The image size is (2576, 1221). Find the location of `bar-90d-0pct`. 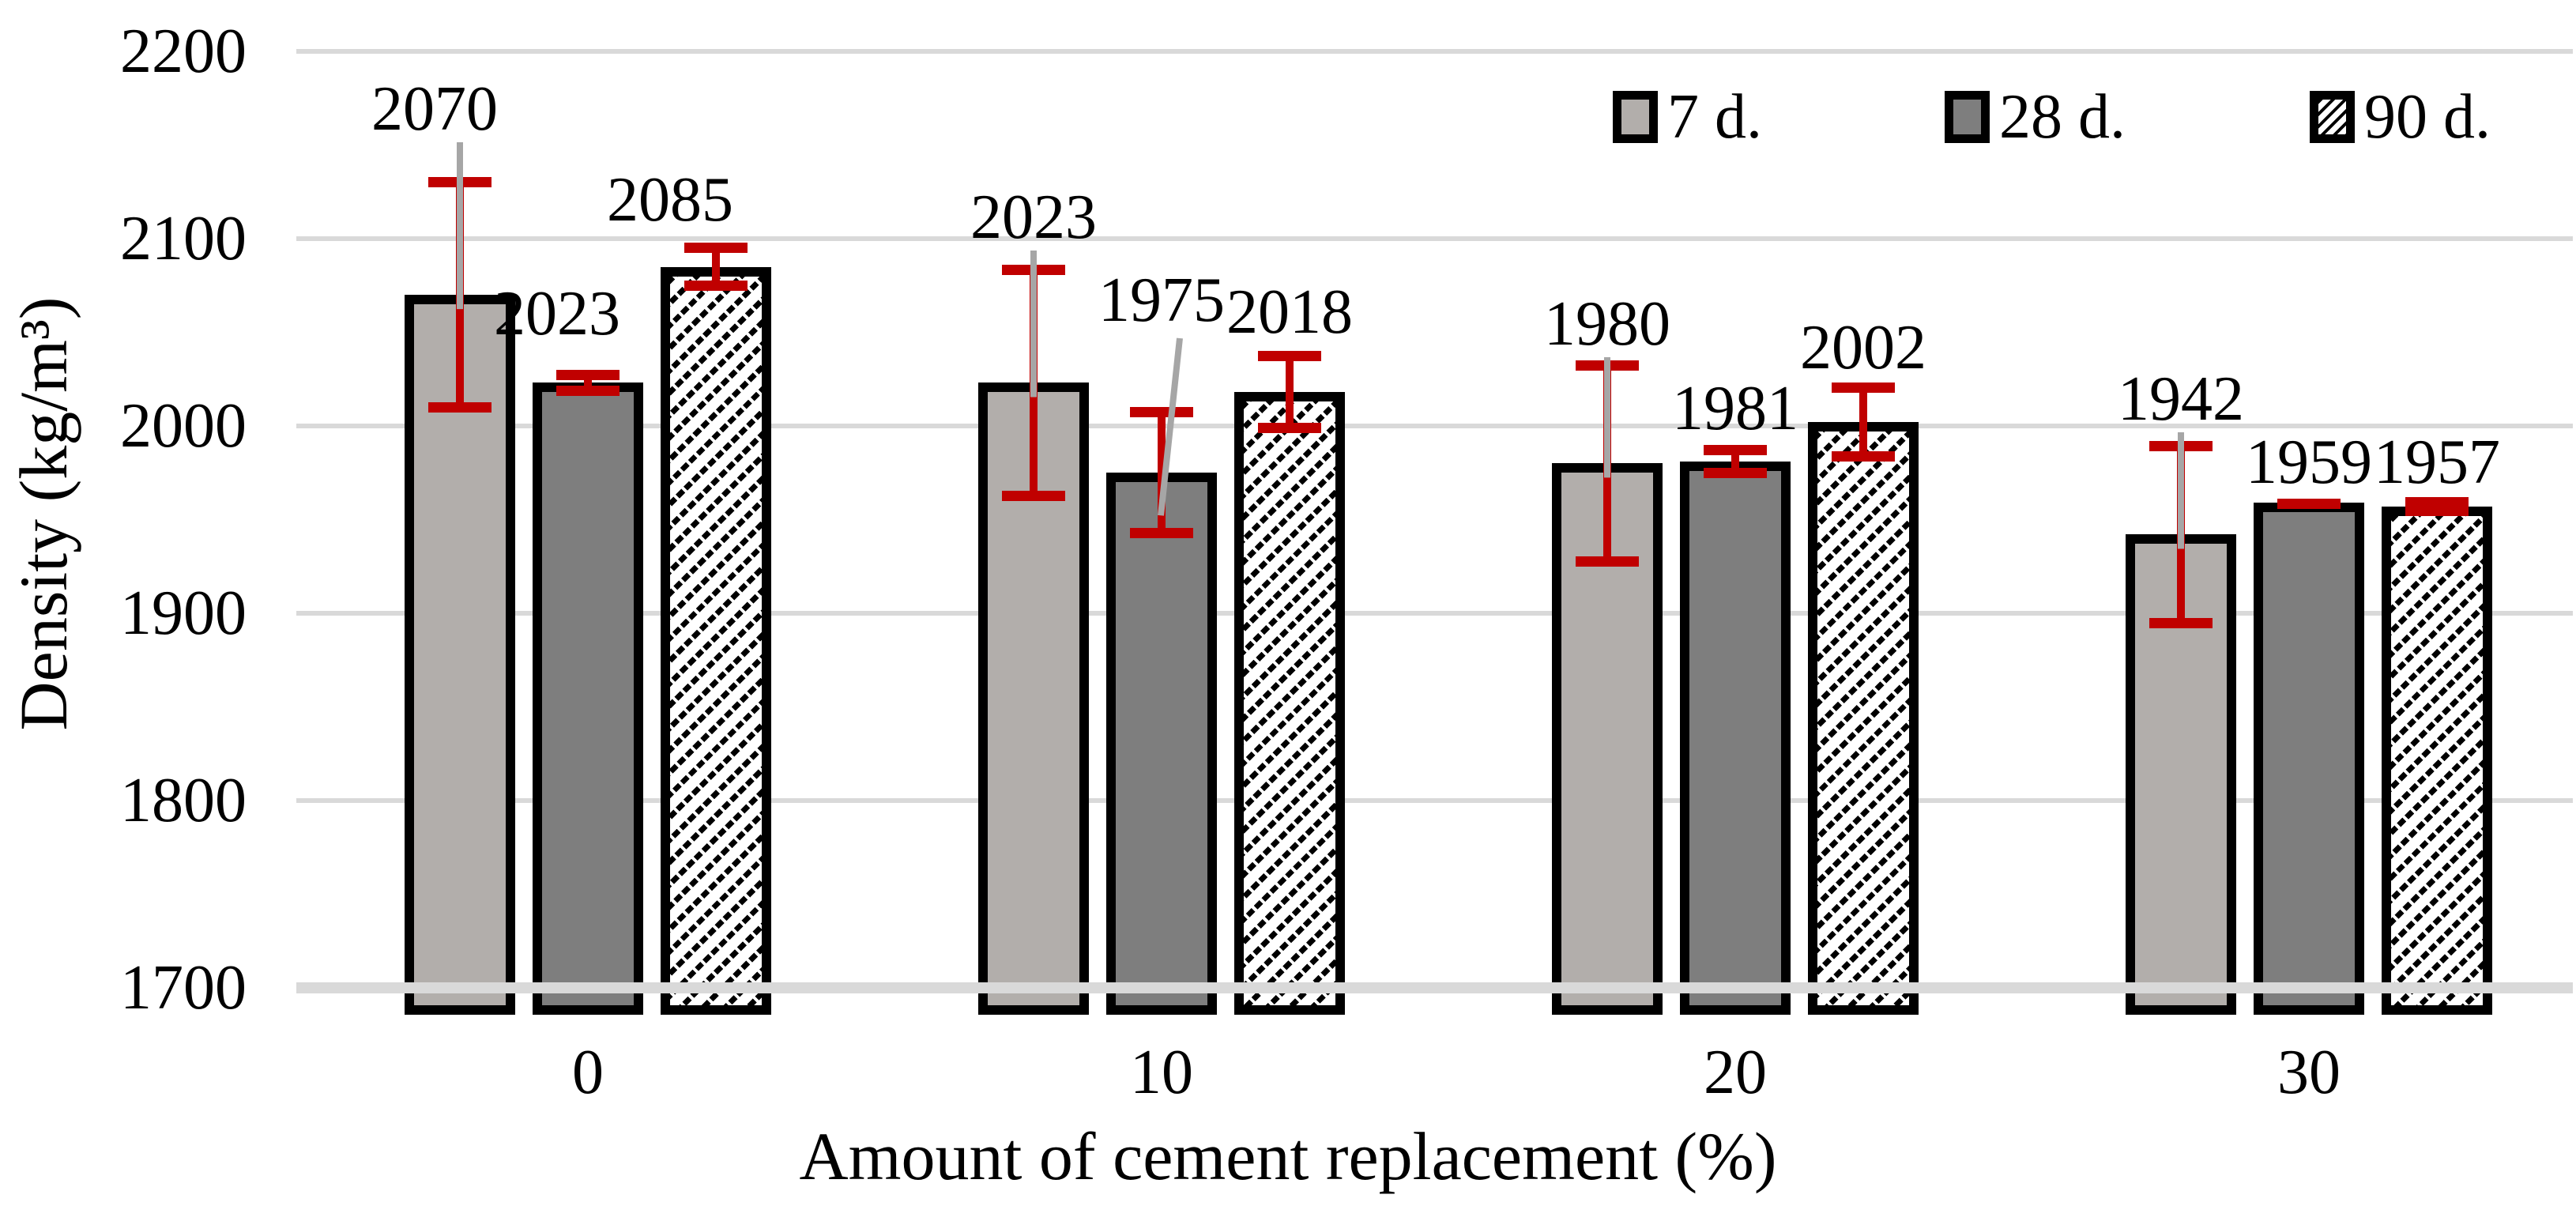

bar-90d-0pct is located at coordinates (716, 640).